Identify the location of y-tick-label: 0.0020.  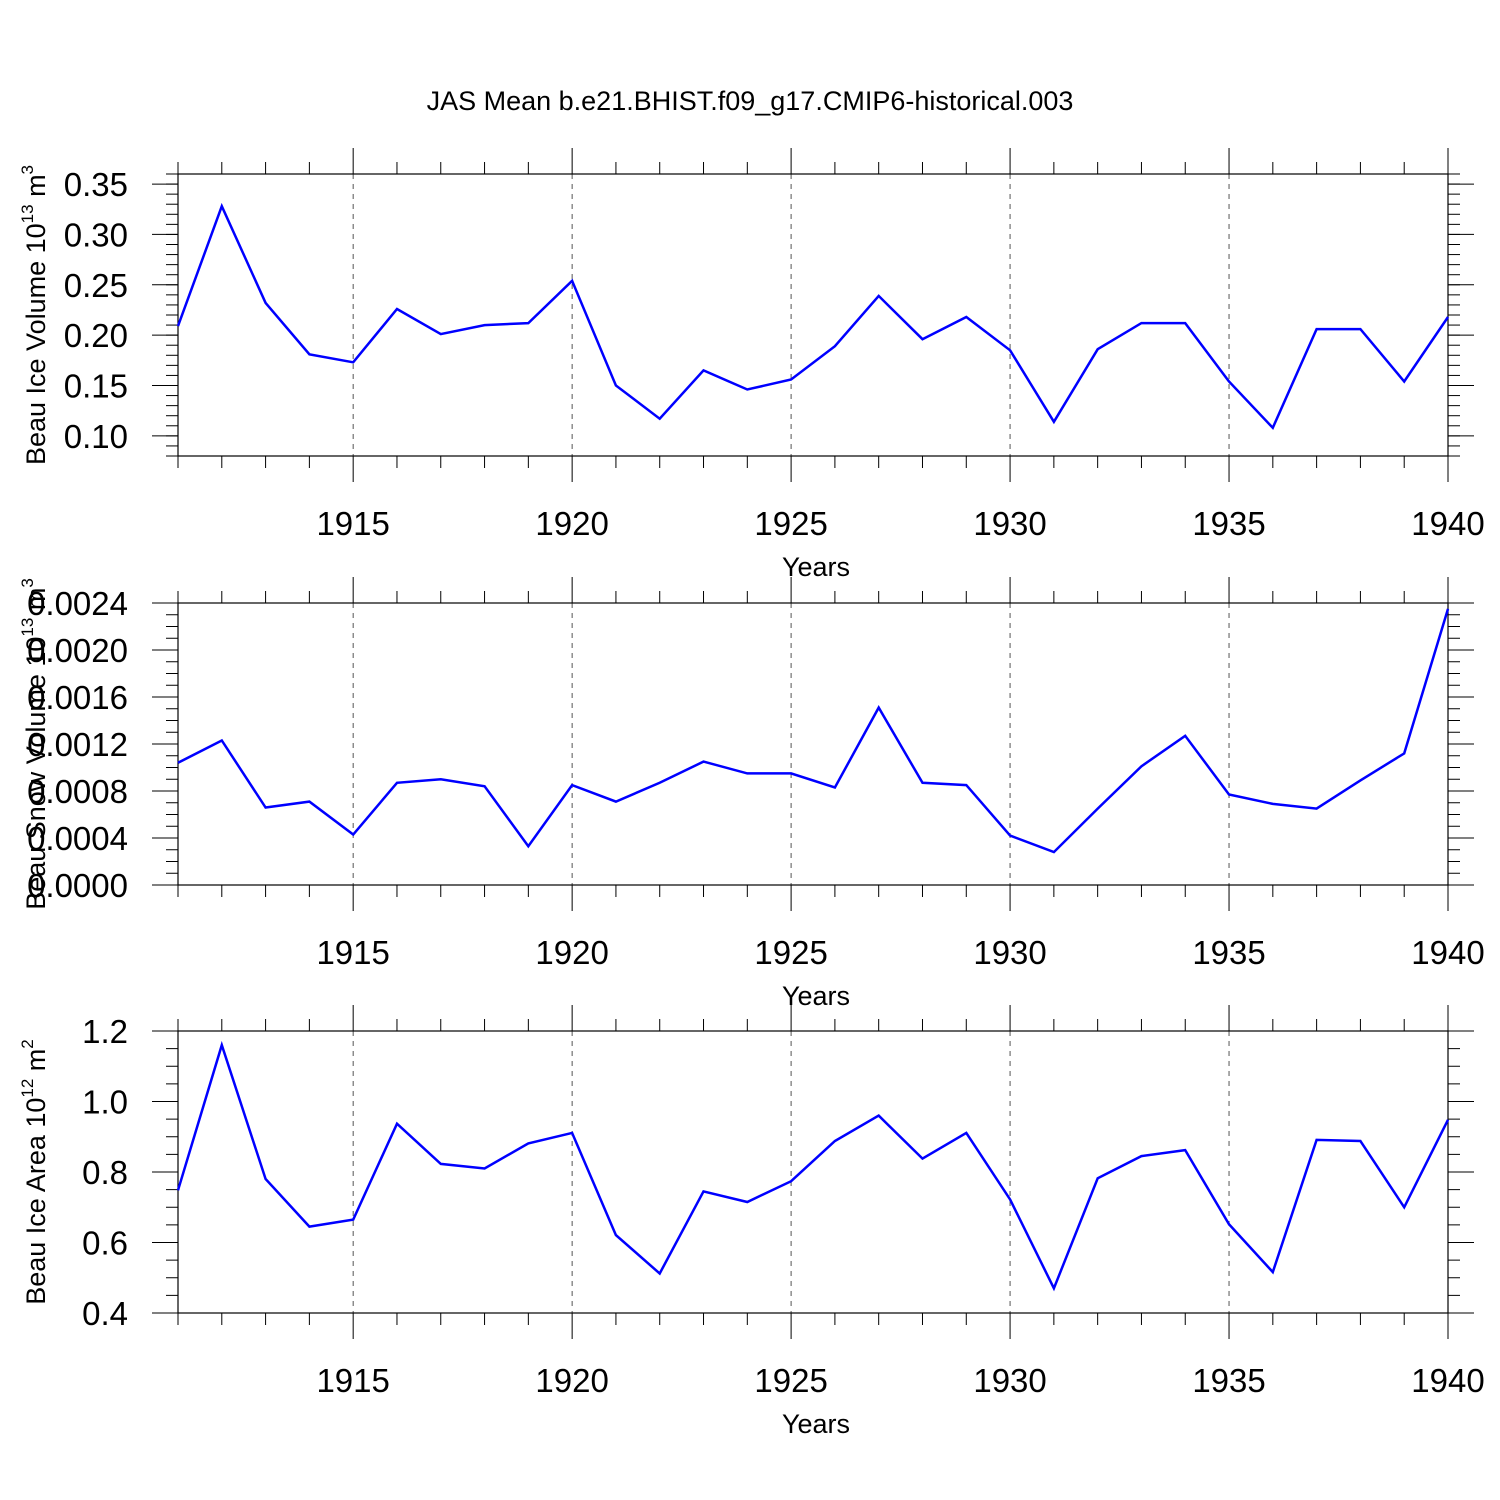
(77, 650).